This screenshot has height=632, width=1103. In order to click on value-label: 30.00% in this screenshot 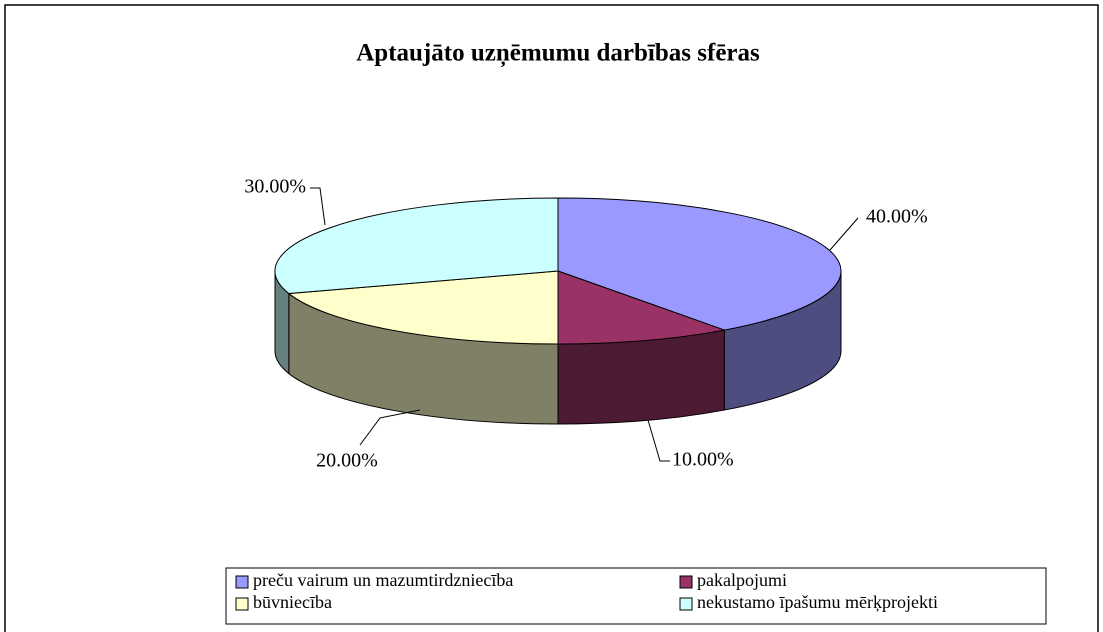, I will do `click(275, 187)`.